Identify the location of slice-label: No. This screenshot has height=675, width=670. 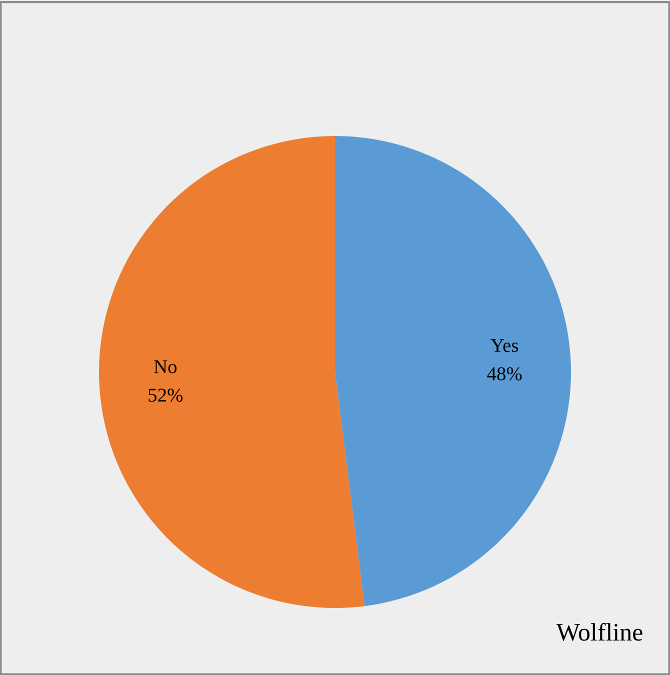
(165, 367).